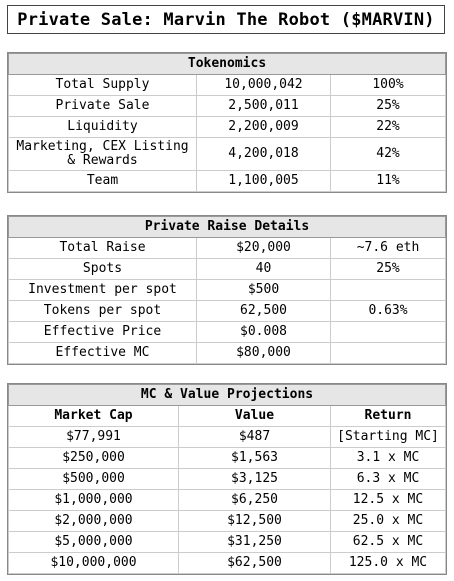 The height and width of the screenshot is (581, 454). I want to click on row-return: 25.0 x MC, so click(388, 521).